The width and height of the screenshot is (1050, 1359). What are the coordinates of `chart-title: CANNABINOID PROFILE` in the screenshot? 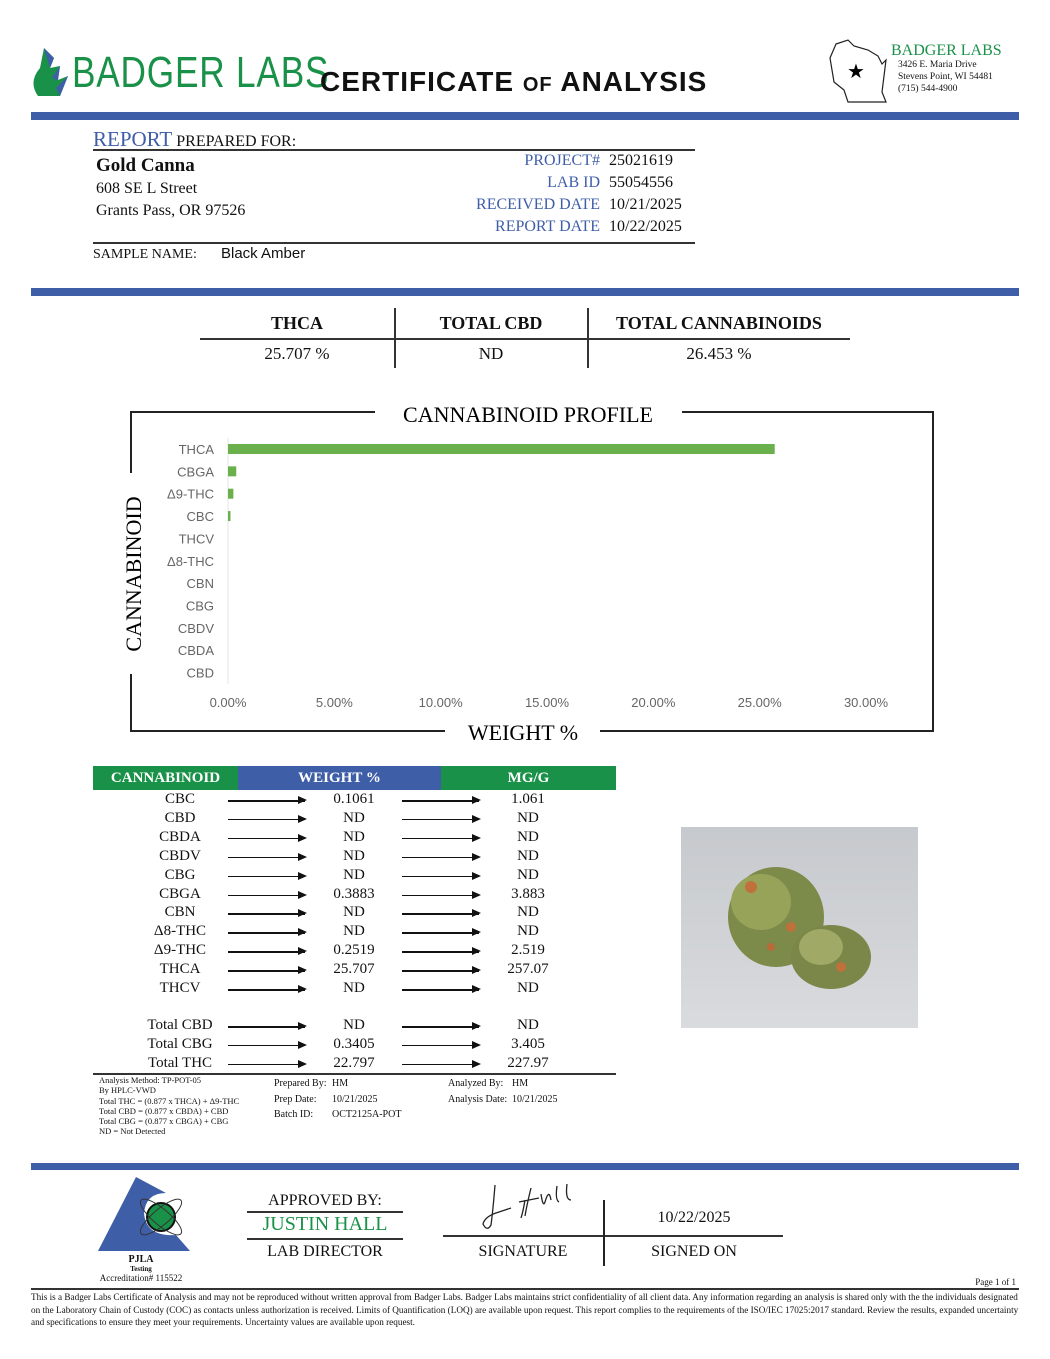 It's located at (528, 414).